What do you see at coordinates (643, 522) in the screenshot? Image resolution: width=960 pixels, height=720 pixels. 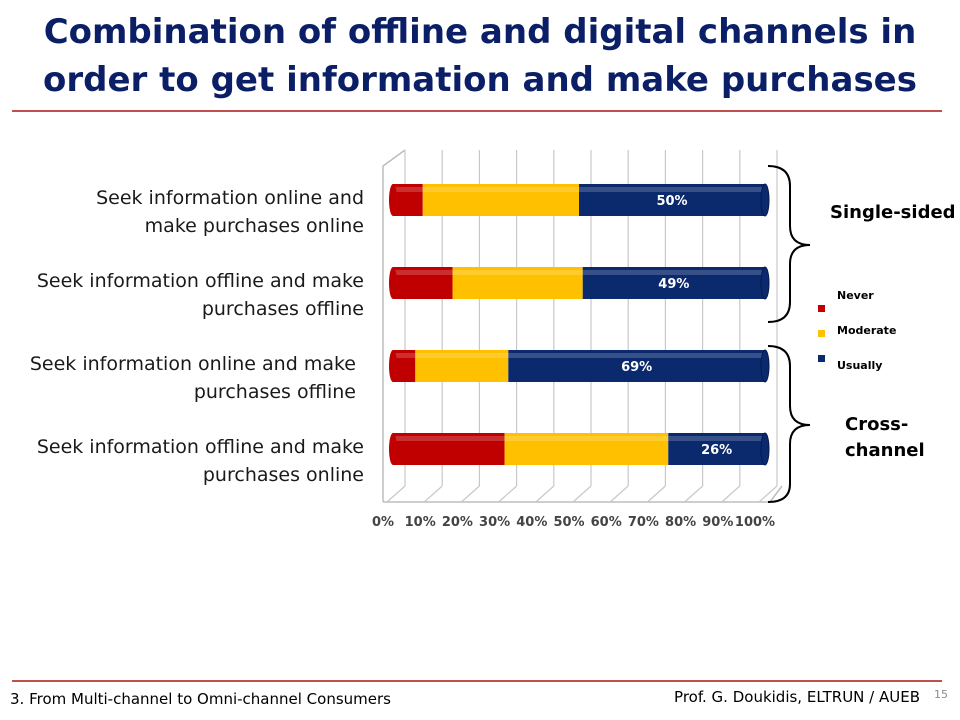 I see `x-tick-label: 70%` at bounding box center [643, 522].